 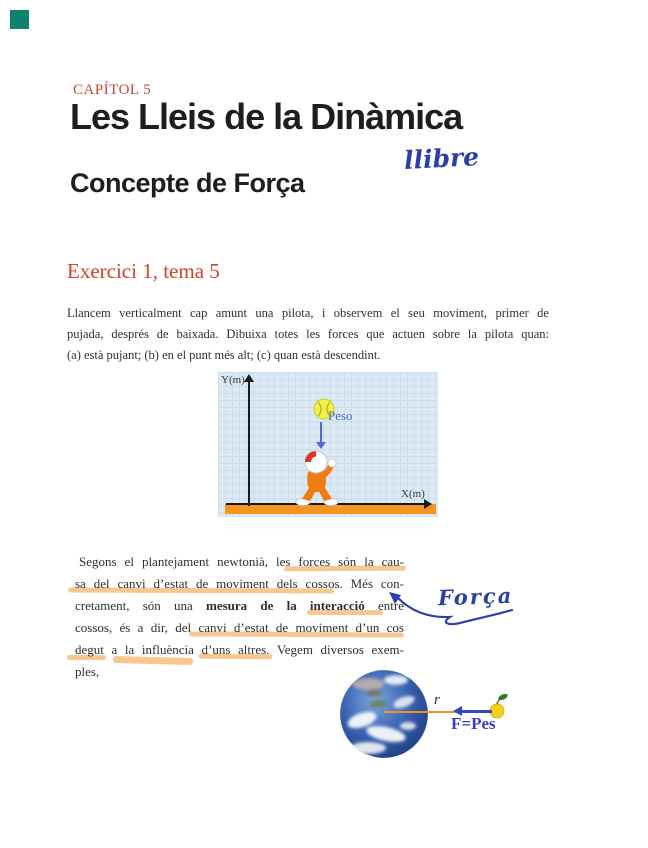 I want to click on figure-ball-diagram: Y(m) X(m) Peso, so click(x=328, y=444).